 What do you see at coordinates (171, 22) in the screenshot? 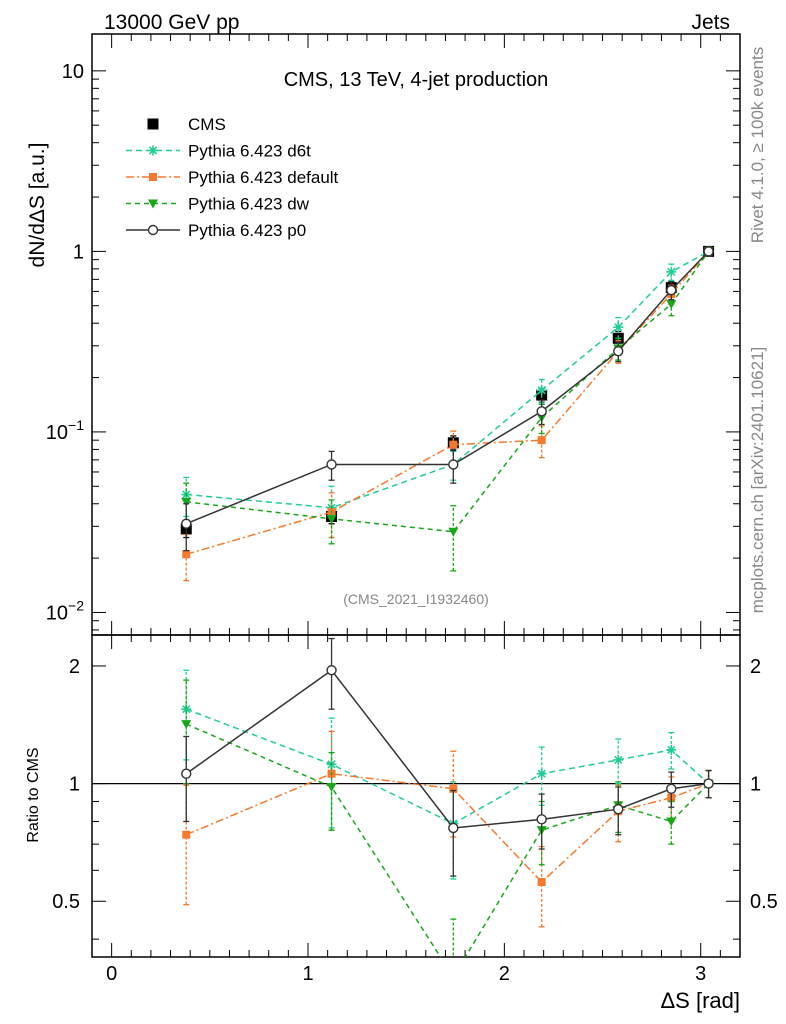
I see `header-left: 13000 GeV pp` at bounding box center [171, 22].